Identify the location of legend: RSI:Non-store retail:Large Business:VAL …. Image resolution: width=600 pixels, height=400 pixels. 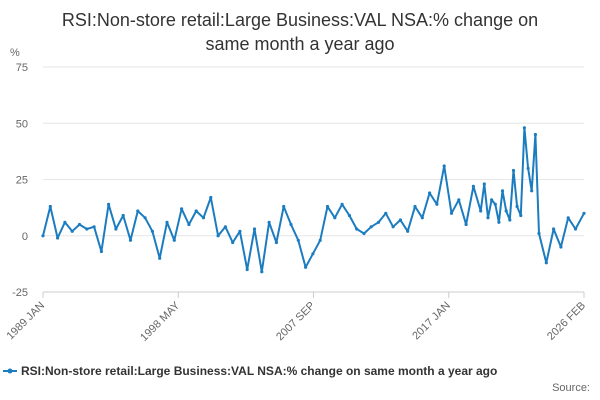
(250, 371).